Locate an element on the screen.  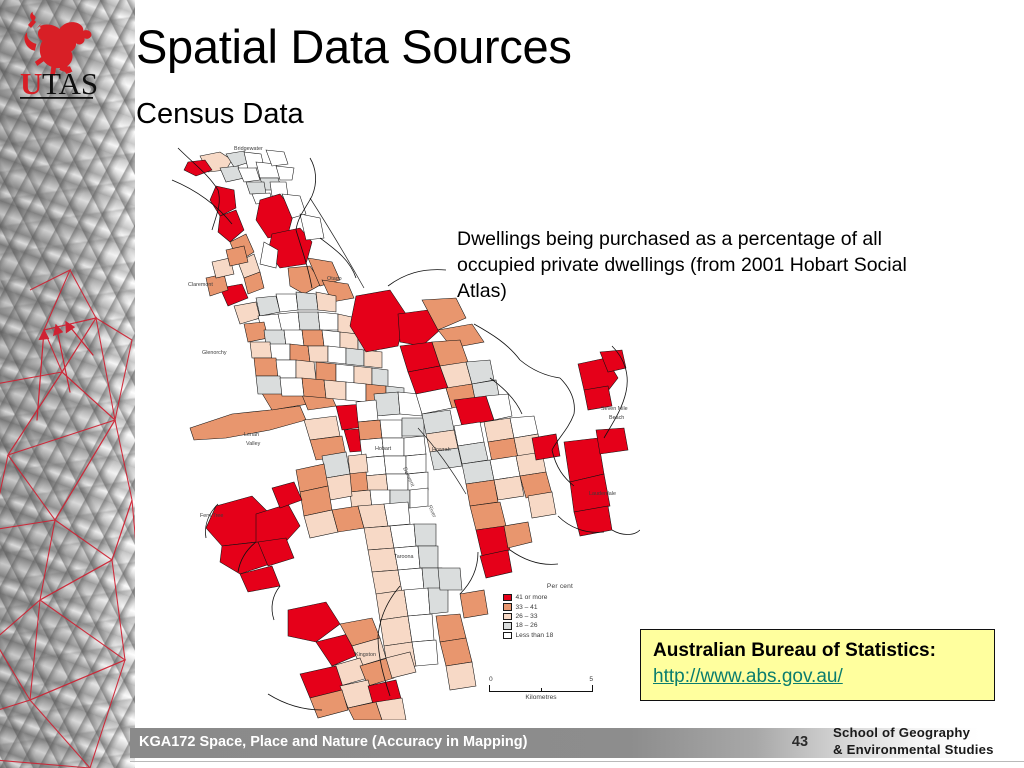
map-region-group-lauderdale is located at coordinates (596, 482).